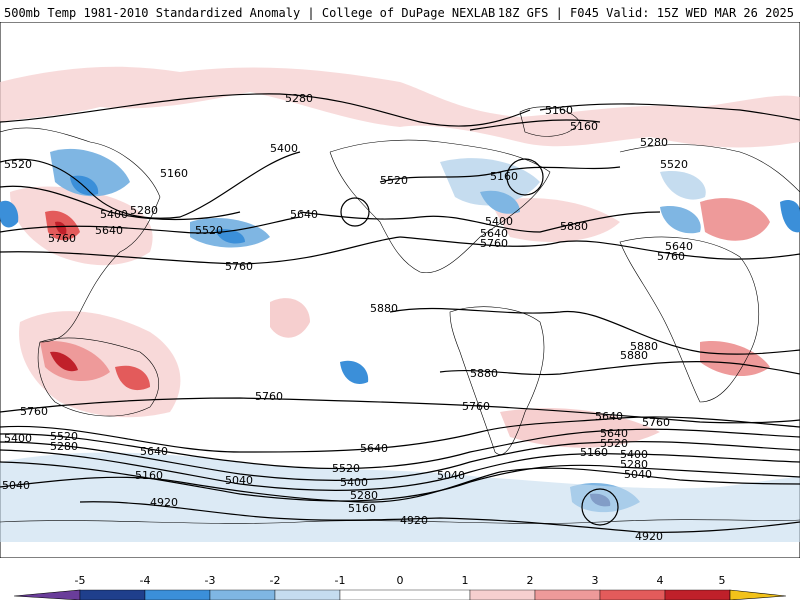  What do you see at coordinates (61, 228) in the screenshot?
I see `warm-anomaly-asia-center` at bounding box center [61, 228].